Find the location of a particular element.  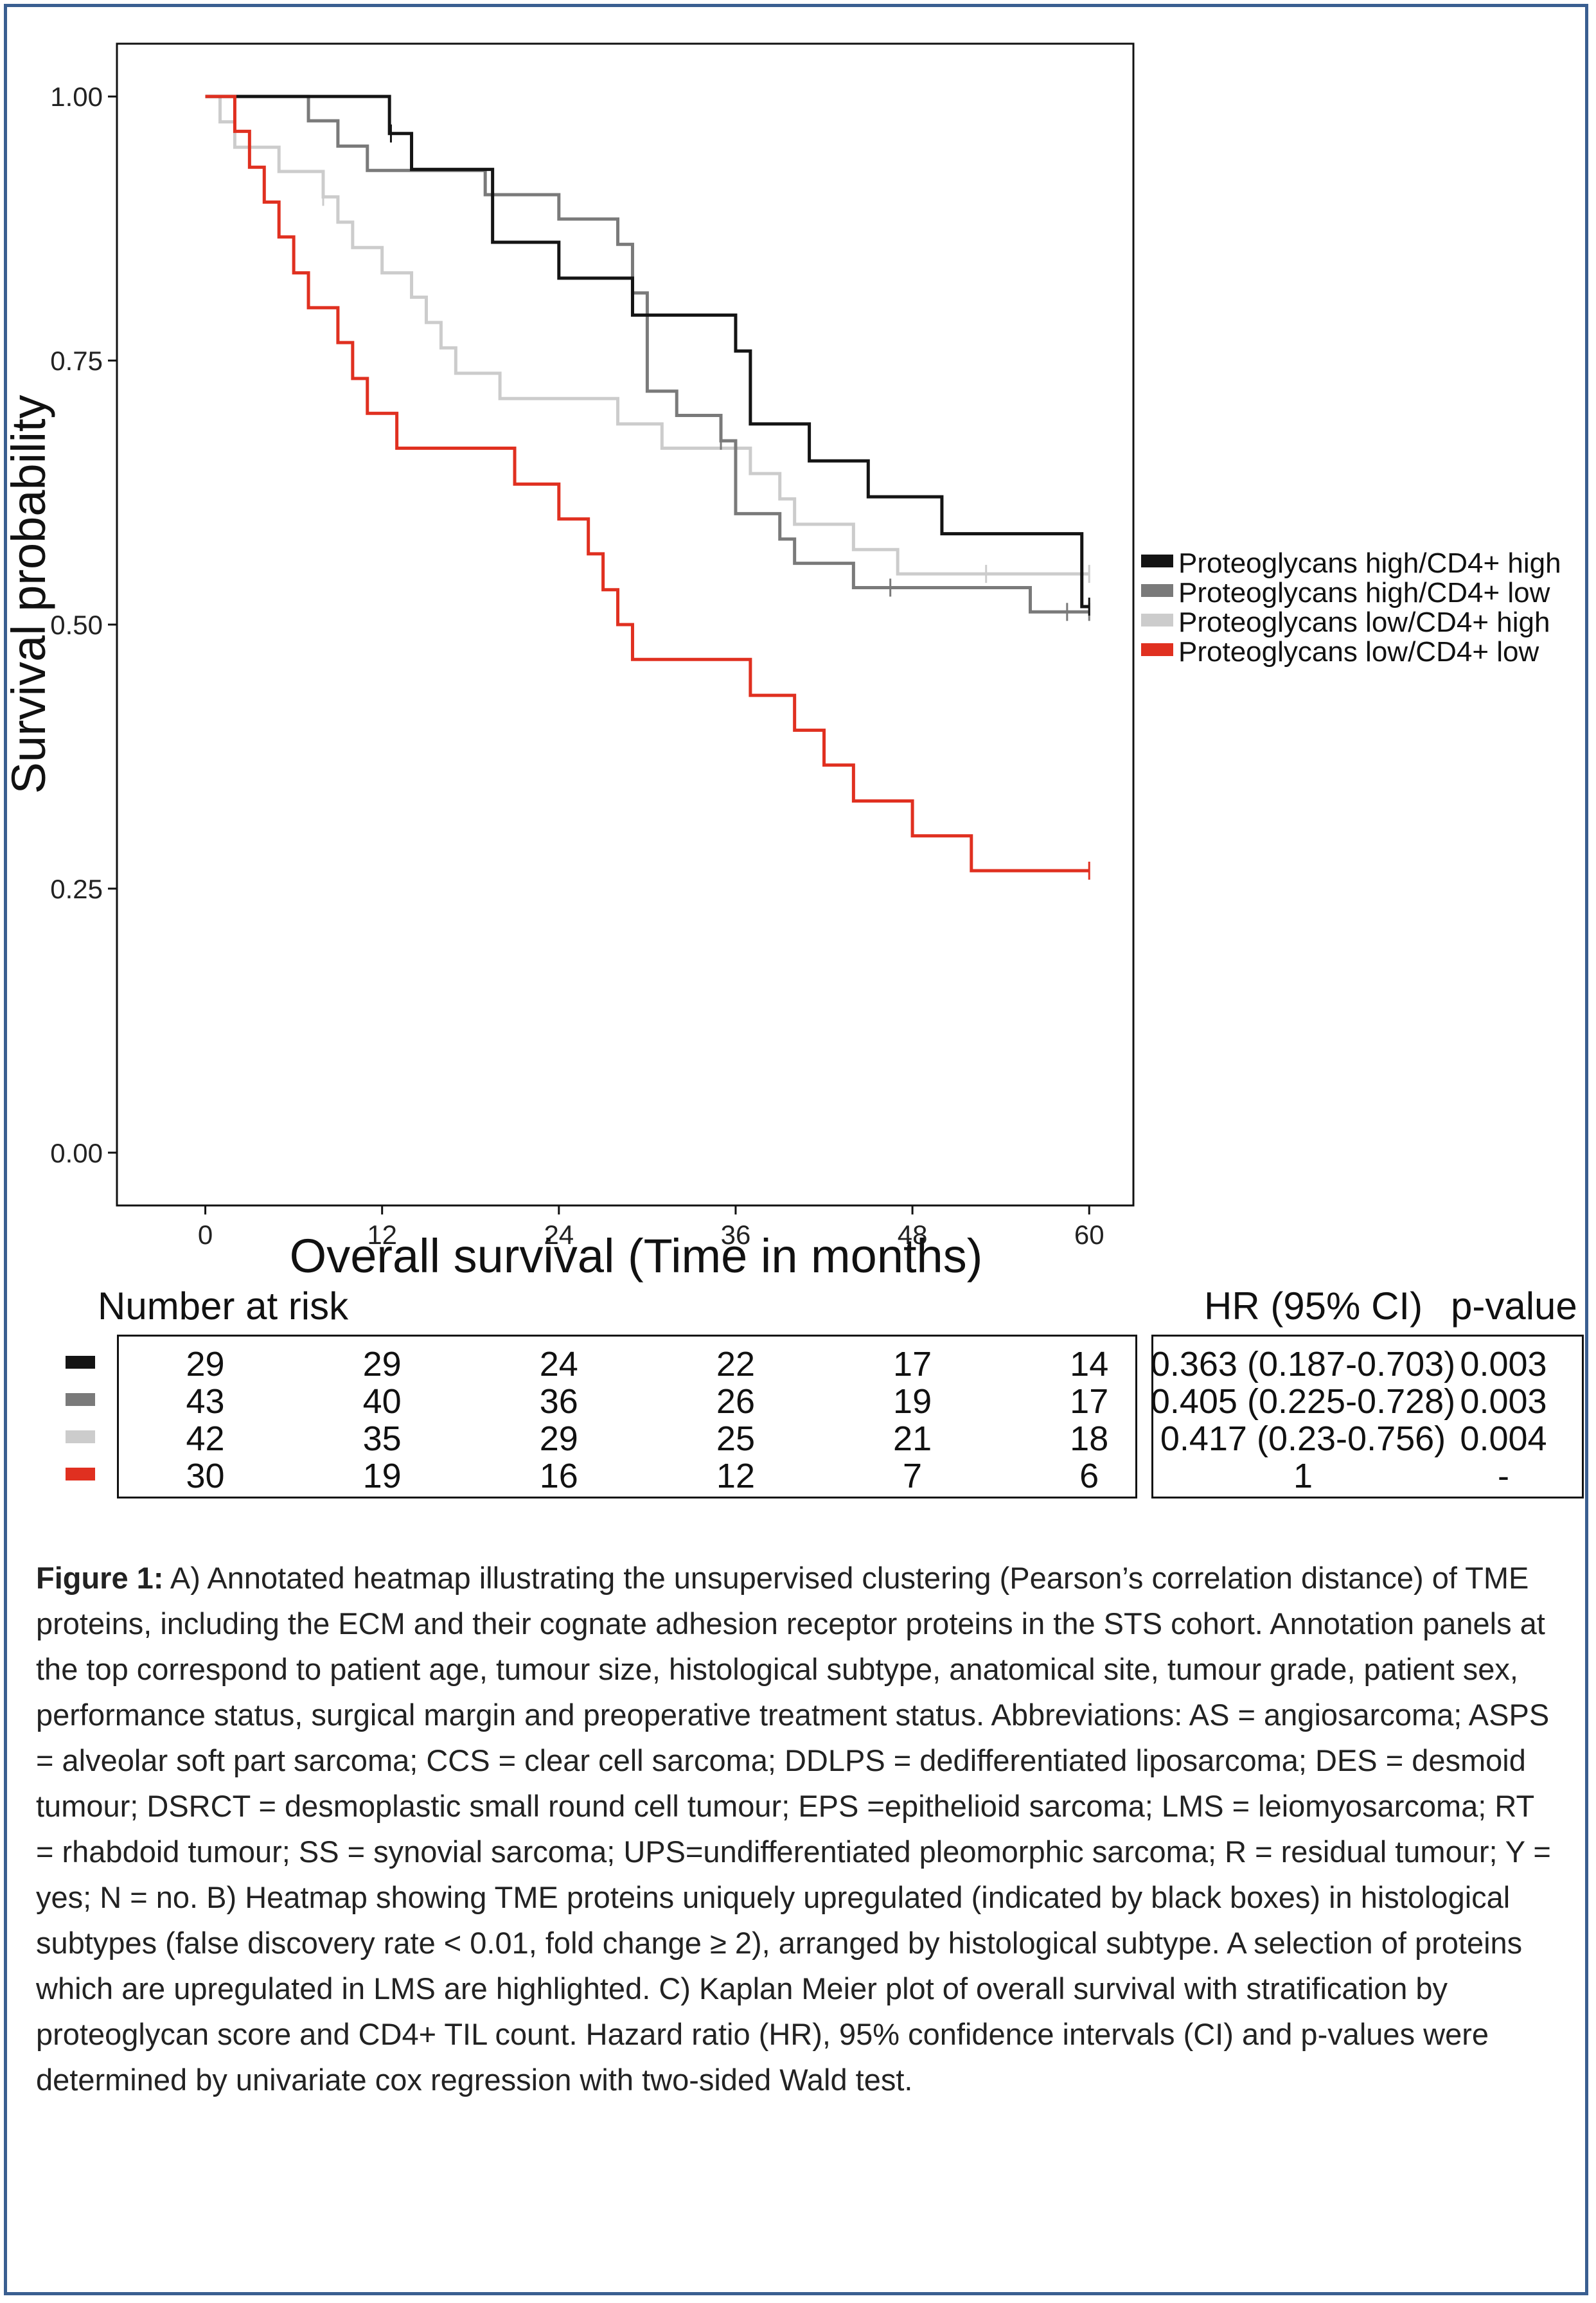

caption-label: Figure 1: is located at coordinates (100, 1578).